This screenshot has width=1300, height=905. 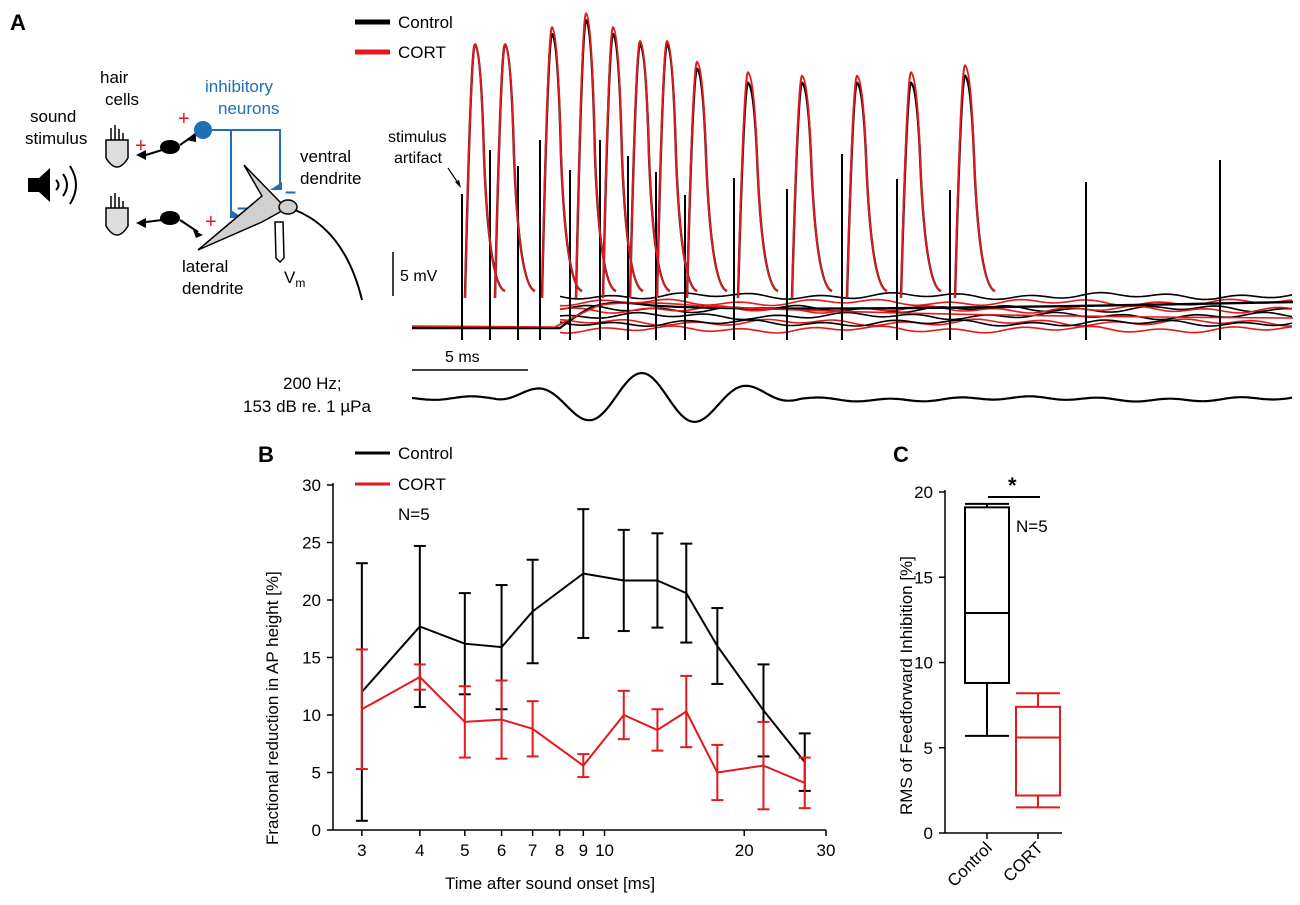 I want to click on sound-stimulus-label-1: sound, so click(x=53, y=116).